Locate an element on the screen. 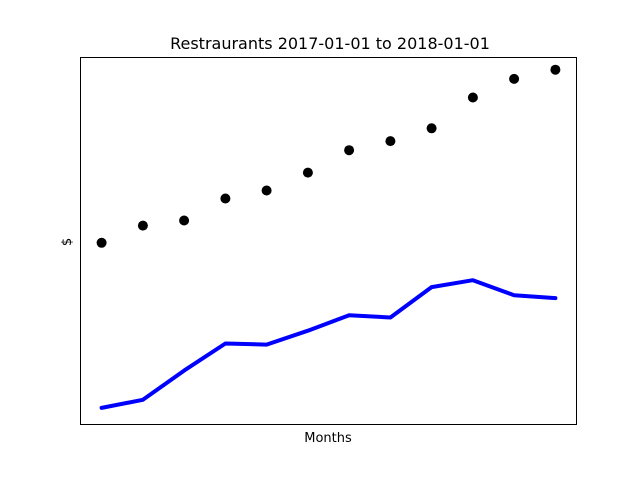 The height and width of the screenshot is (478, 640). x-axis-label: Months is located at coordinates (328, 438).